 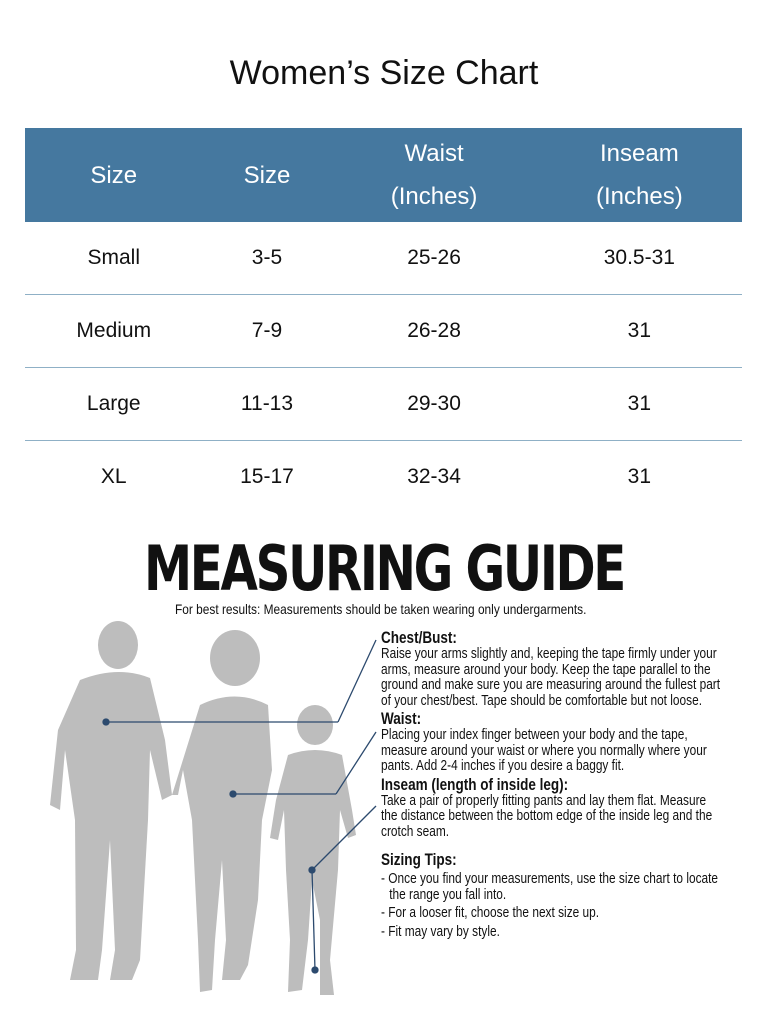 What do you see at coordinates (639, 175) in the screenshot?
I see `header-inseam: Inseam (Inches)` at bounding box center [639, 175].